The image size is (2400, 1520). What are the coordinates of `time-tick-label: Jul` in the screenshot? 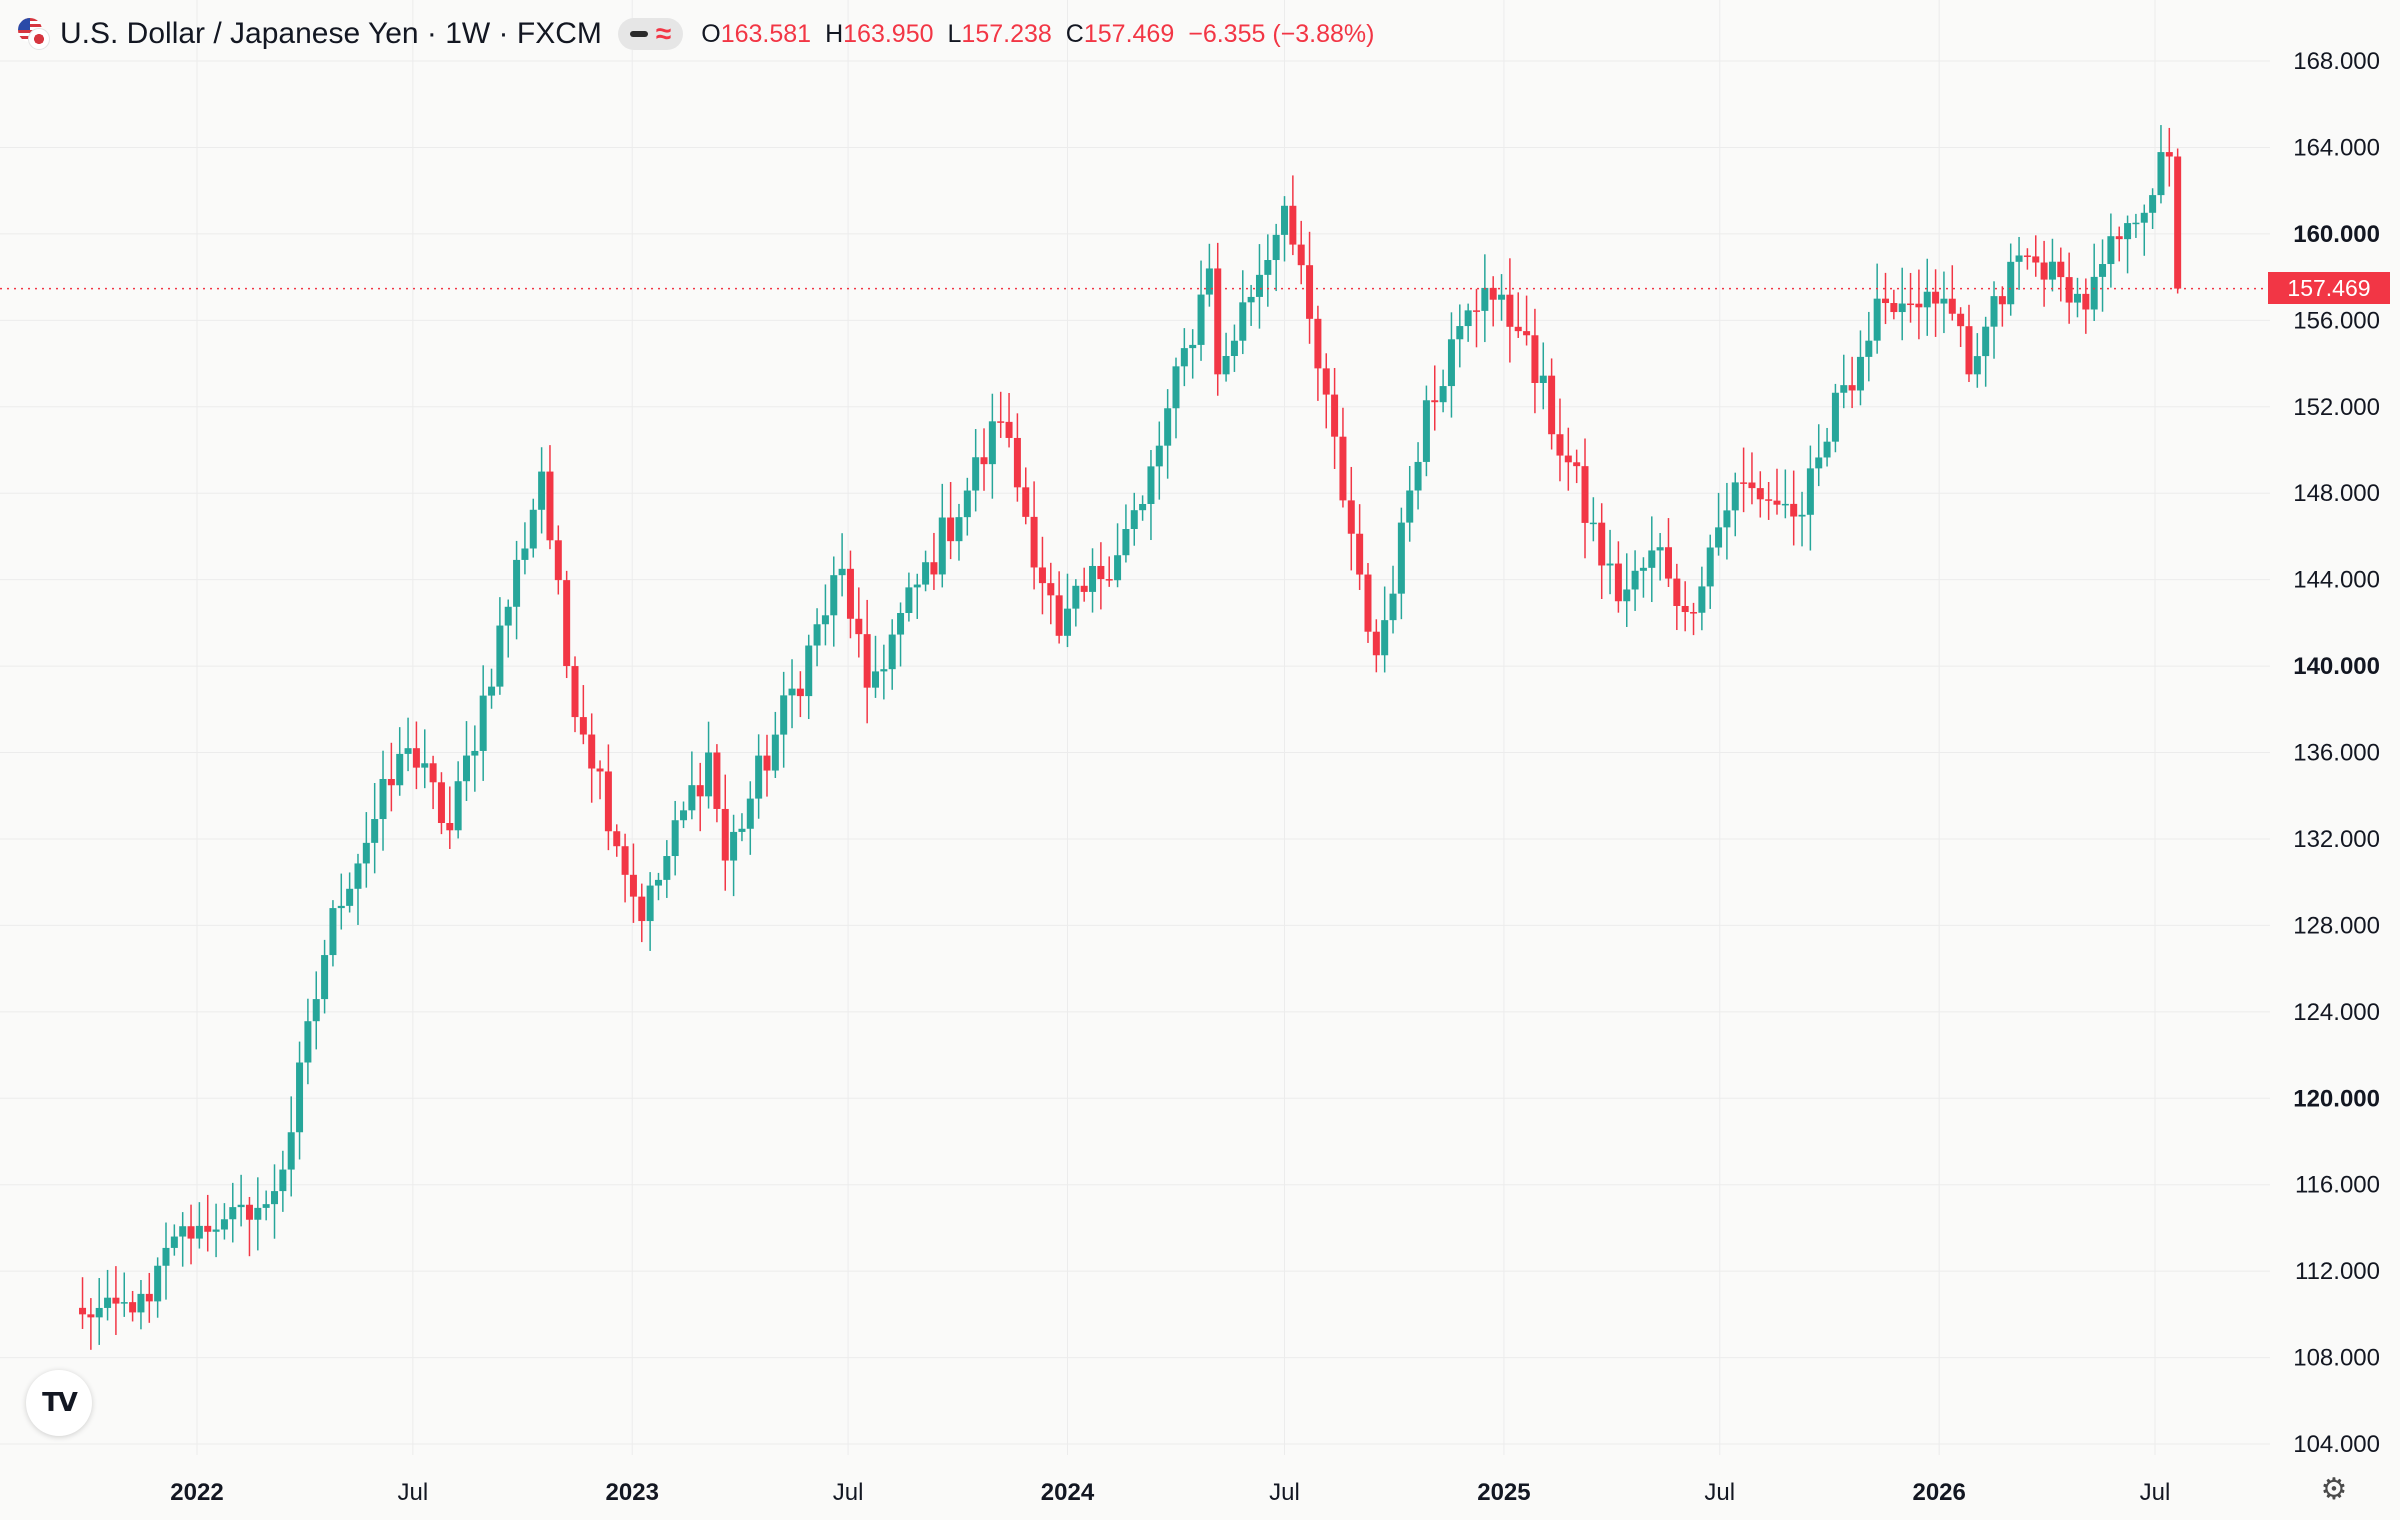 It's located at (412, 1492).